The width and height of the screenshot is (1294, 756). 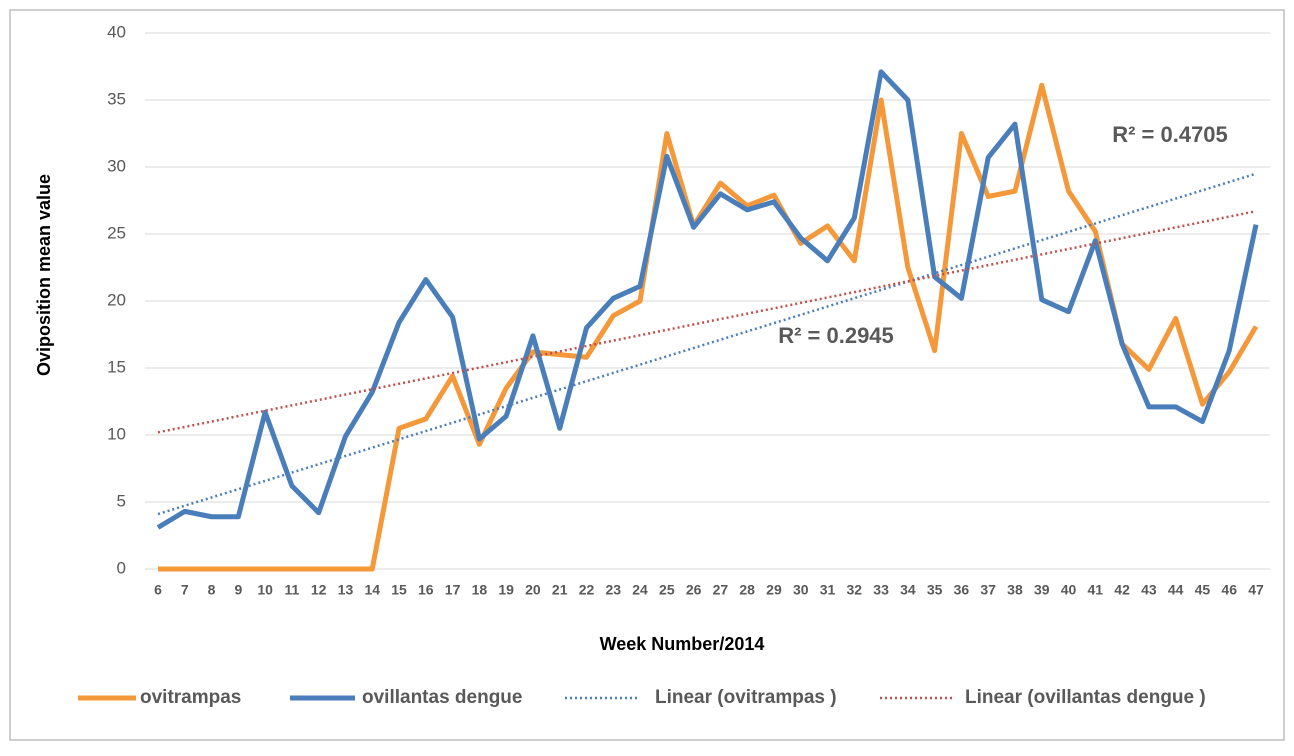 What do you see at coordinates (116, 165) in the screenshot?
I see `y-tick-label: 30` at bounding box center [116, 165].